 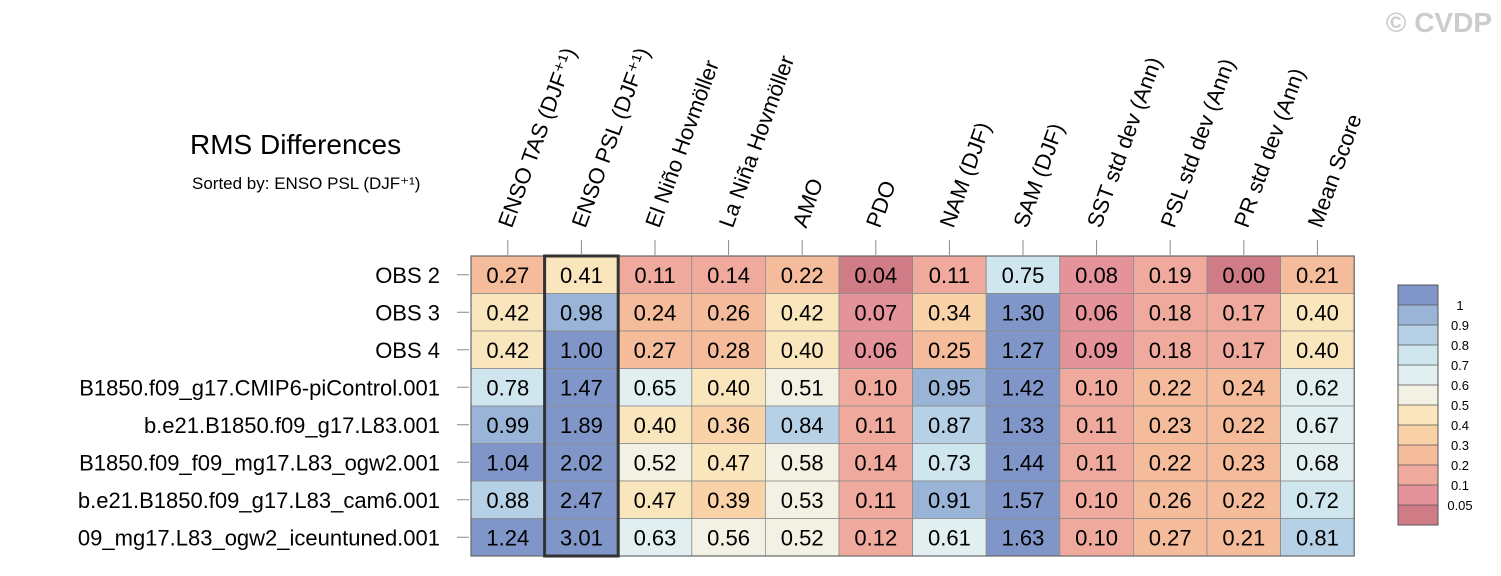 I want to click on cell-value-label: 0.42, so click(x=507, y=350).